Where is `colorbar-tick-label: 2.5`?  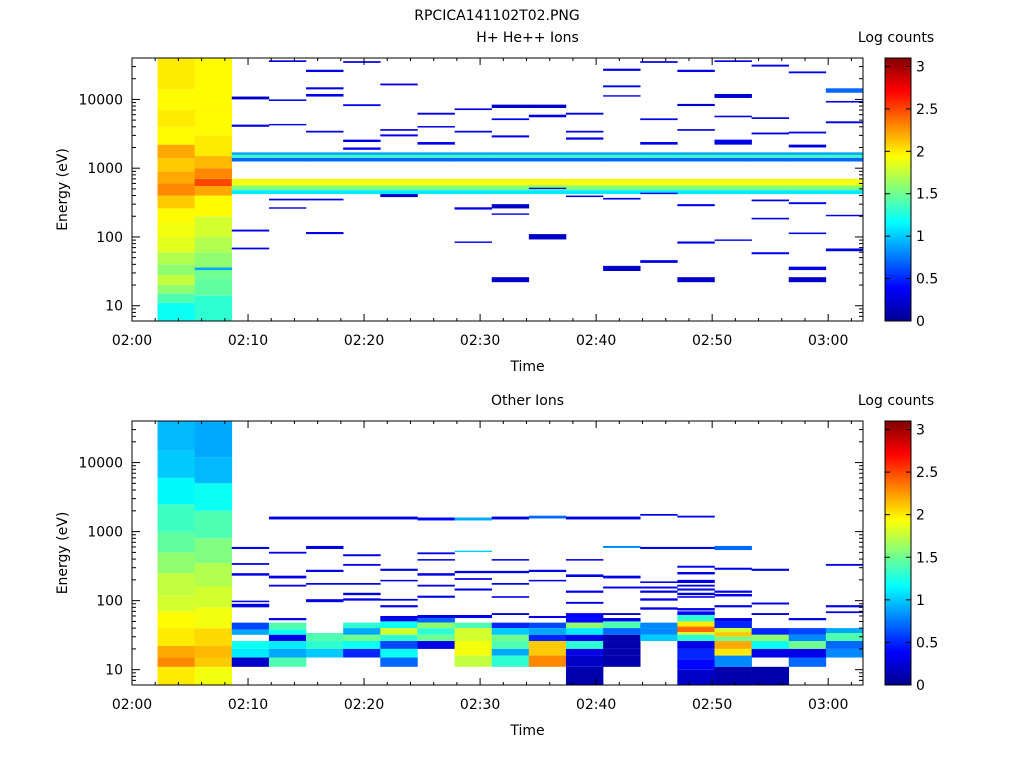
colorbar-tick-label: 2.5 is located at coordinates (927, 110).